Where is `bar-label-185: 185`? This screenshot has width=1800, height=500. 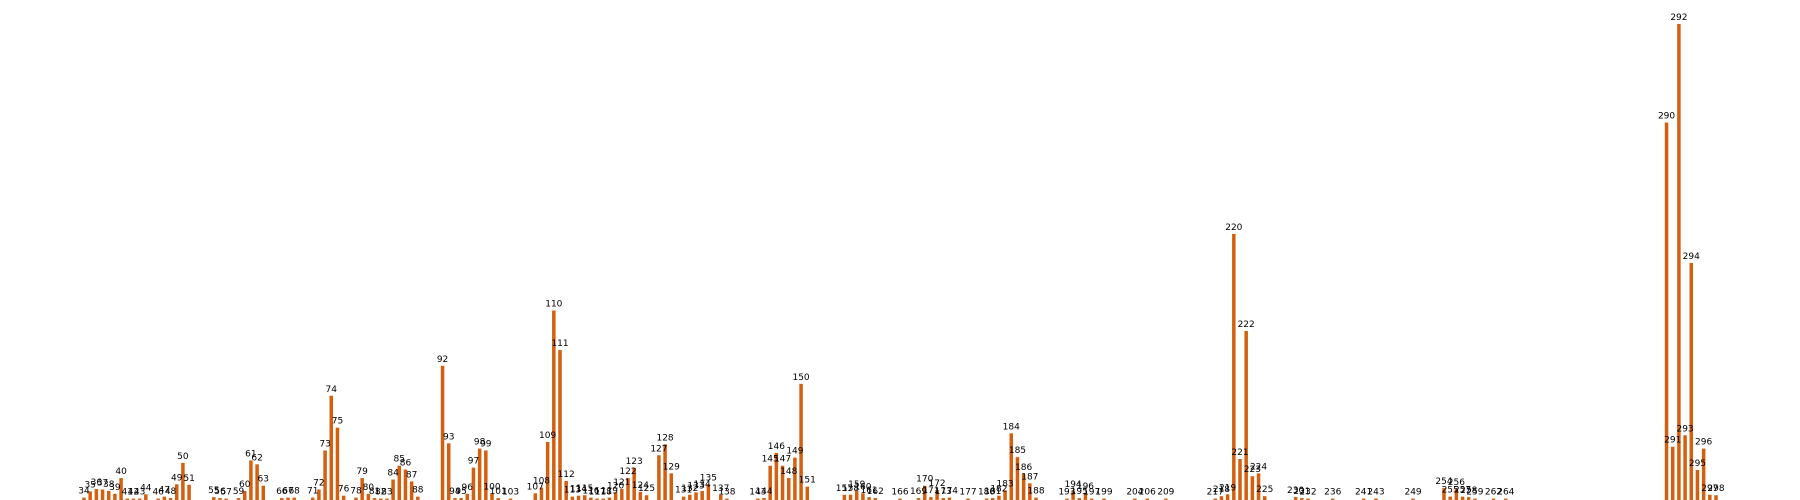 bar-label-185: 185 is located at coordinates (1017, 451).